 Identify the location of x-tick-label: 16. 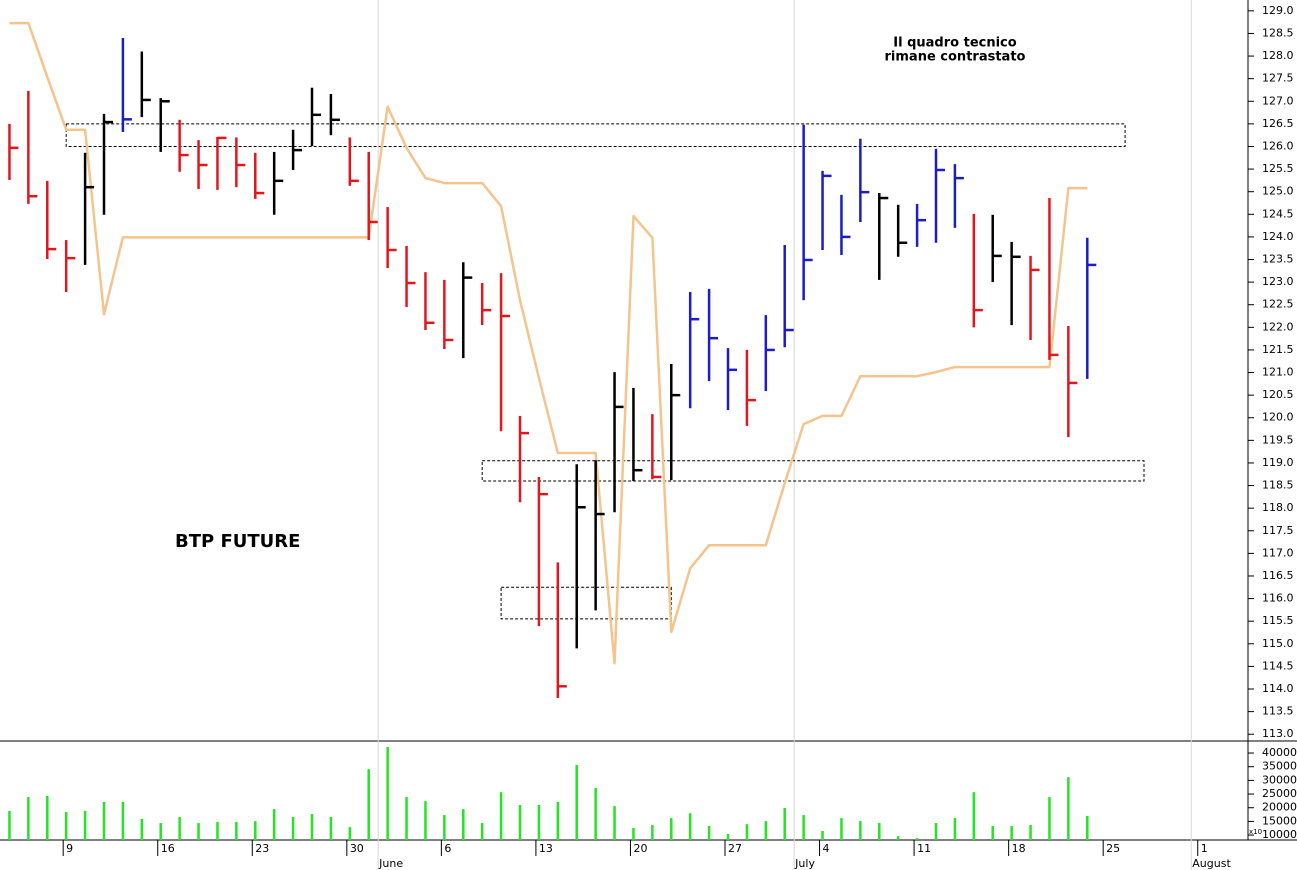
(168, 848).